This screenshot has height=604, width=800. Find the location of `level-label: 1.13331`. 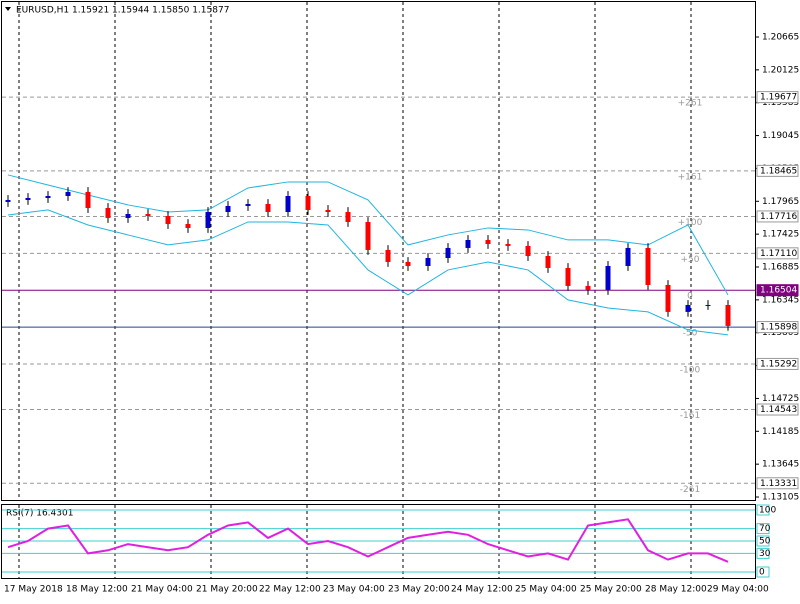

level-label: 1.13331 is located at coordinates (778, 484).